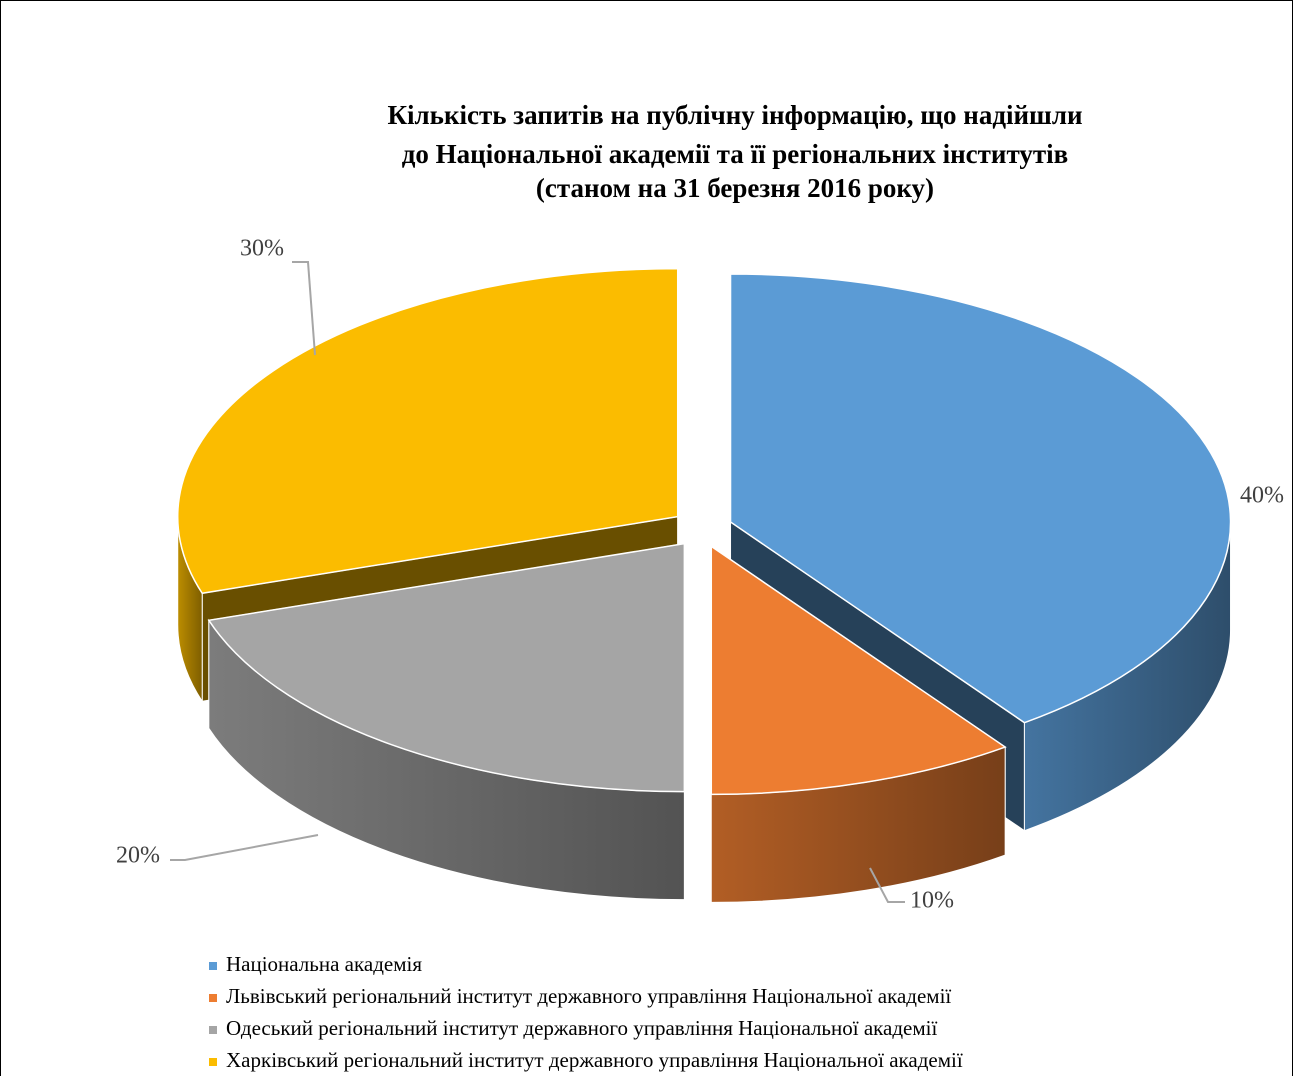  Describe the element at coordinates (932, 901) in the screenshot. I see `data-label: 10%` at that location.